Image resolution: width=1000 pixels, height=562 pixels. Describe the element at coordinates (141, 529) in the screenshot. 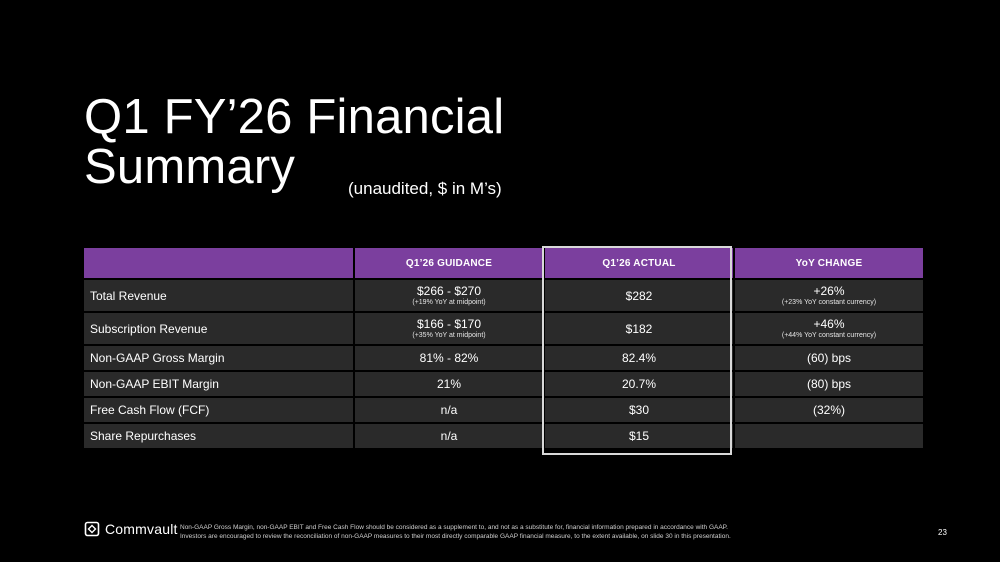

I see `brand-name: Commvault` at that location.